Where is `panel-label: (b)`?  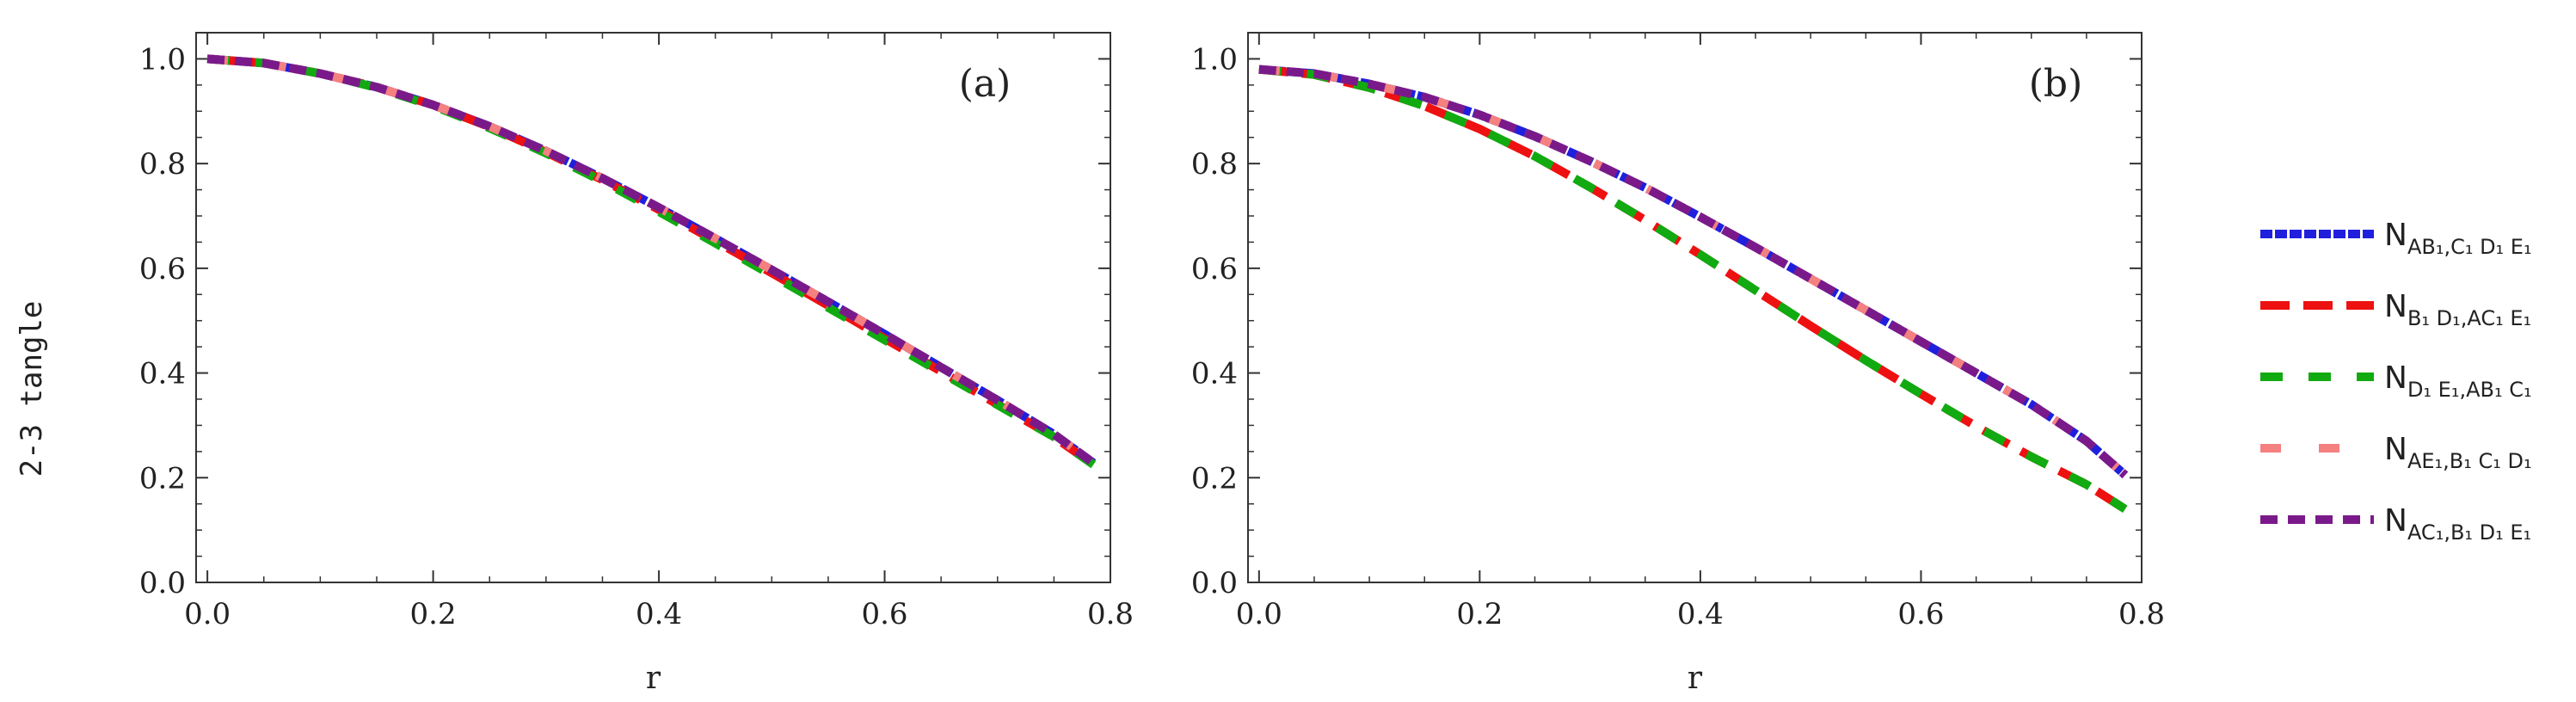
panel-label: (b) is located at coordinates (2056, 84).